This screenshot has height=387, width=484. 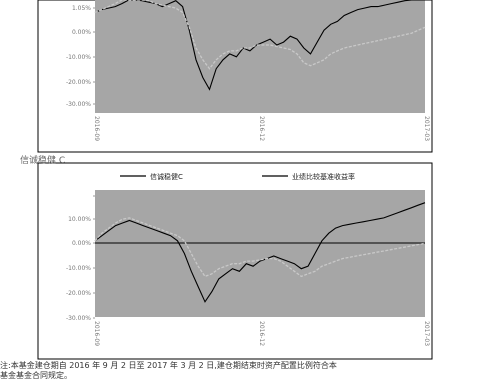 What do you see at coordinates (78, 268) in the screenshot?
I see `chart-2-y-tick-label: -10.00%` at bounding box center [78, 268].